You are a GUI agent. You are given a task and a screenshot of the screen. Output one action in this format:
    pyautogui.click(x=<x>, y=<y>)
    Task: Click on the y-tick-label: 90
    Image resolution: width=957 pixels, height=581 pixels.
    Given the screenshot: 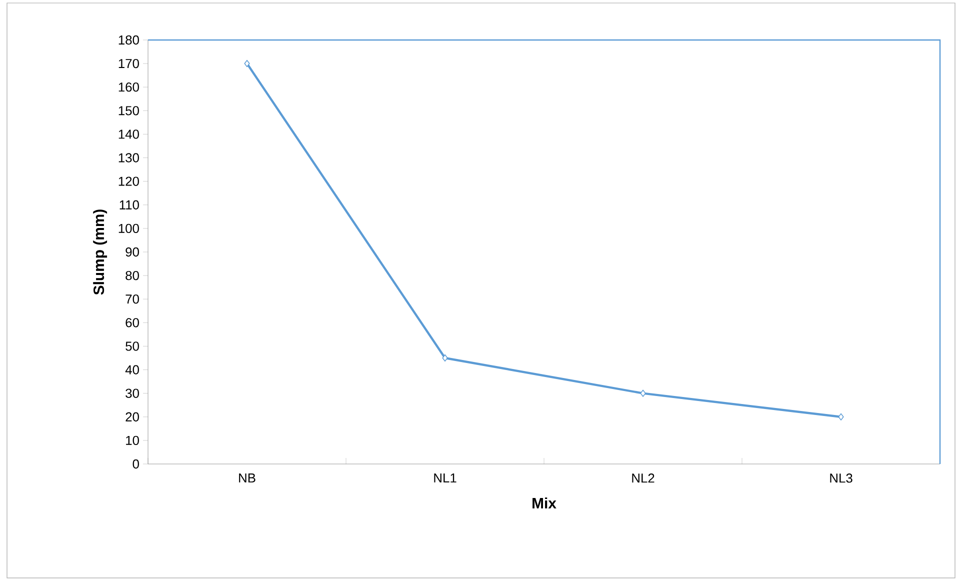 What is the action you would take?
    pyautogui.click(x=132, y=252)
    